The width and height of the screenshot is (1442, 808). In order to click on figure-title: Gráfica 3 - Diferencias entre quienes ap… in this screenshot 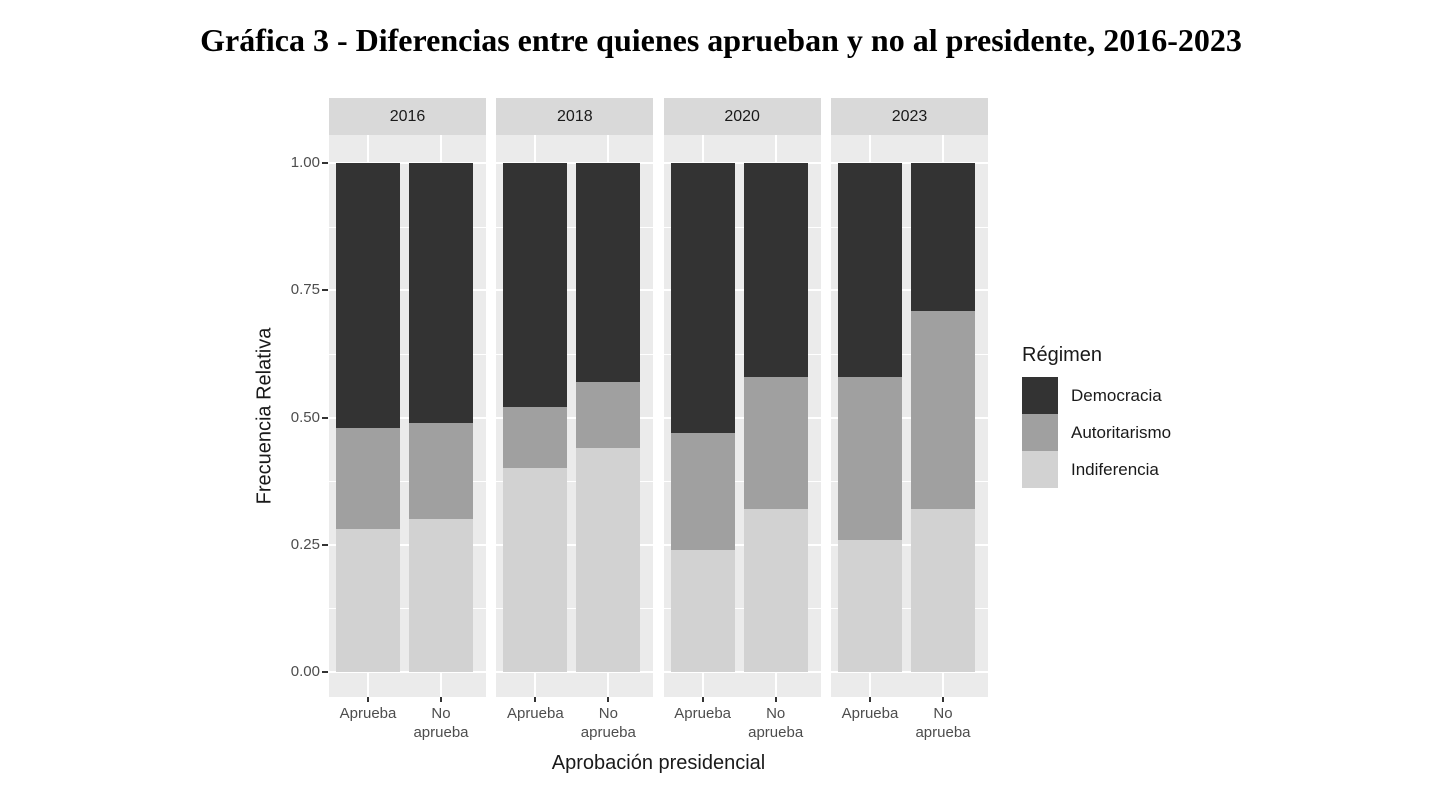, I will do `click(721, 40)`.